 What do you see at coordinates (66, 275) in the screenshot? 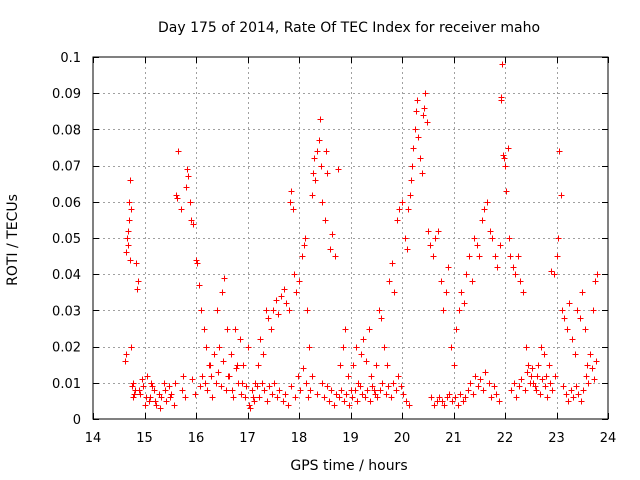
I see `y-tick-label: 0.04` at bounding box center [66, 275].